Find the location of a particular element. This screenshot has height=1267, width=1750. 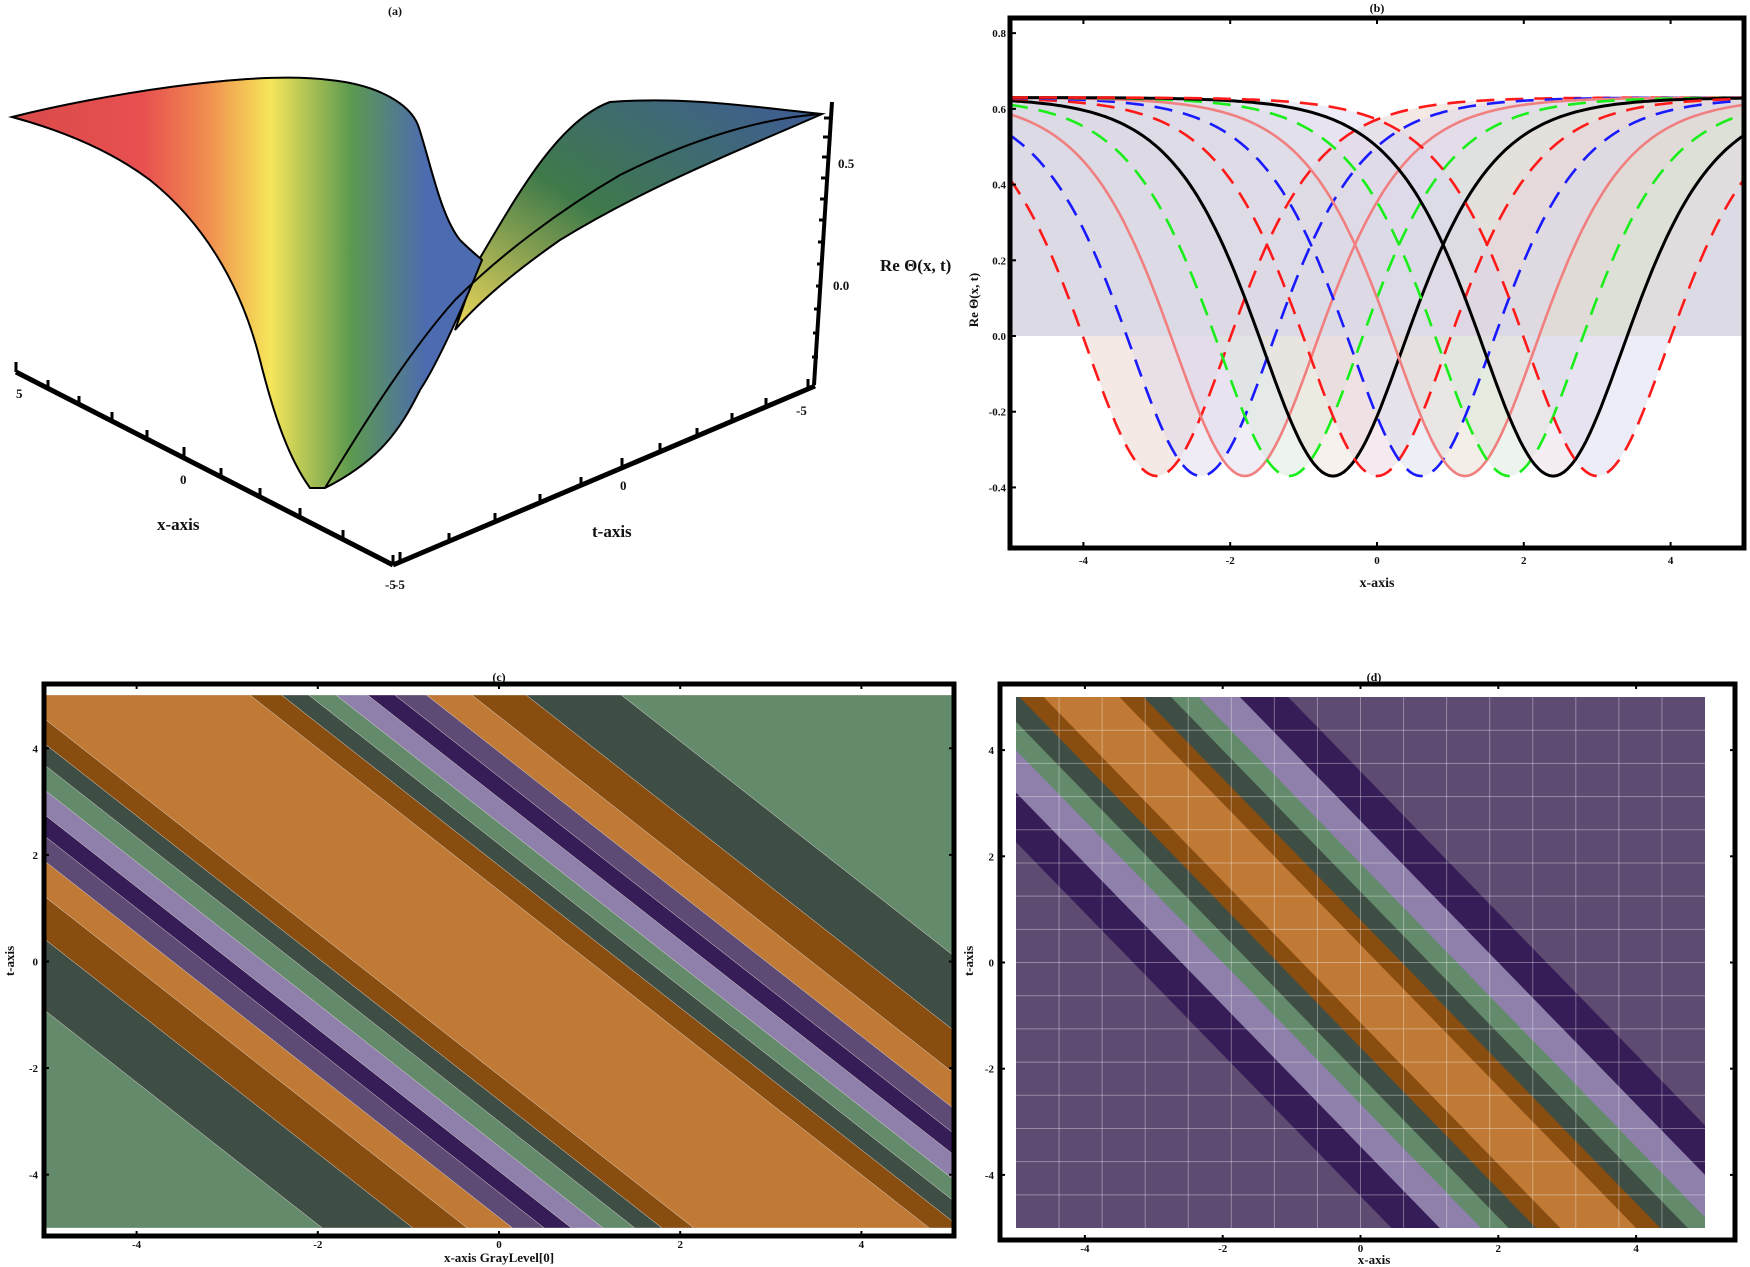

surface-front-edge is located at coordinates (573, 301).